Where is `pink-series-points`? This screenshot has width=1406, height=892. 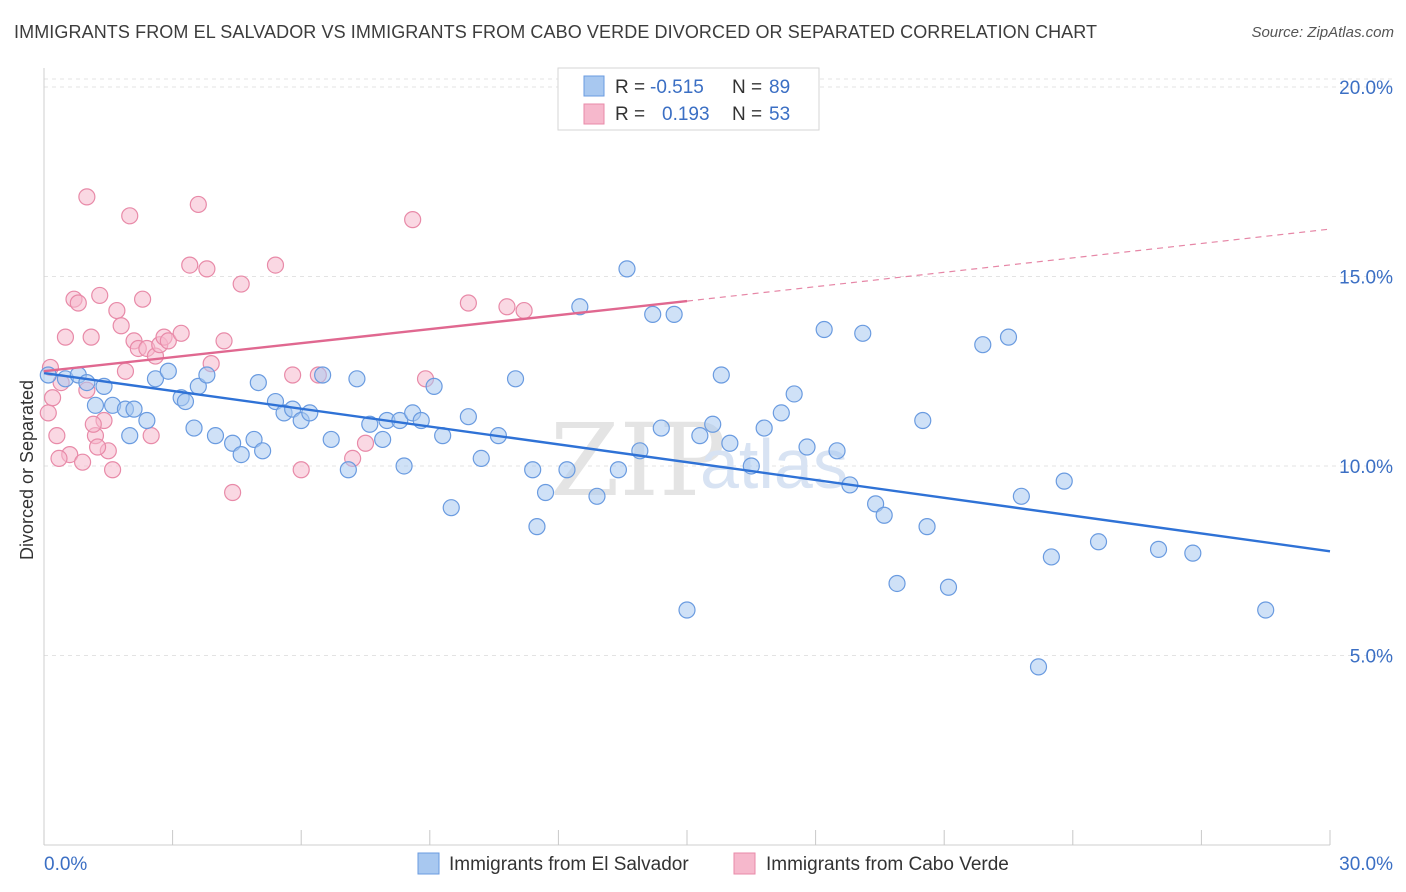 pink-series-points is located at coordinates (286, 345).